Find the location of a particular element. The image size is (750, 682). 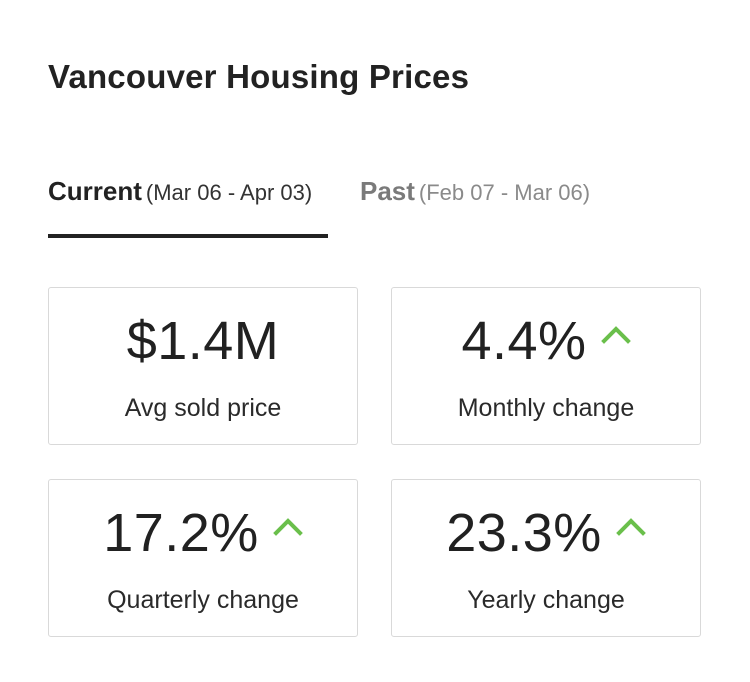

stat-value-row: 17.2% is located at coordinates (203, 533).